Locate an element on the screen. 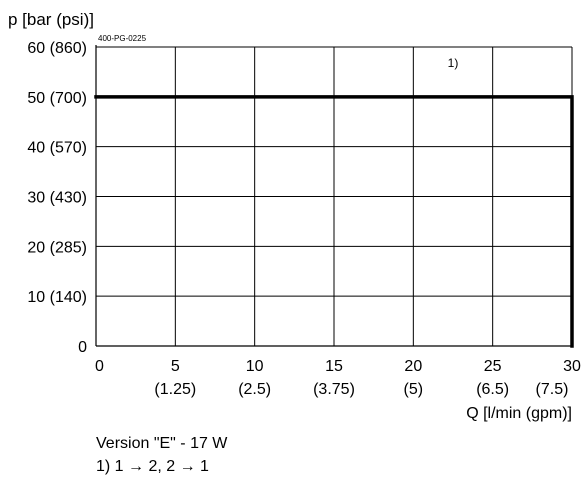  version-note: Version "E" - 17 W is located at coordinates (162, 443).